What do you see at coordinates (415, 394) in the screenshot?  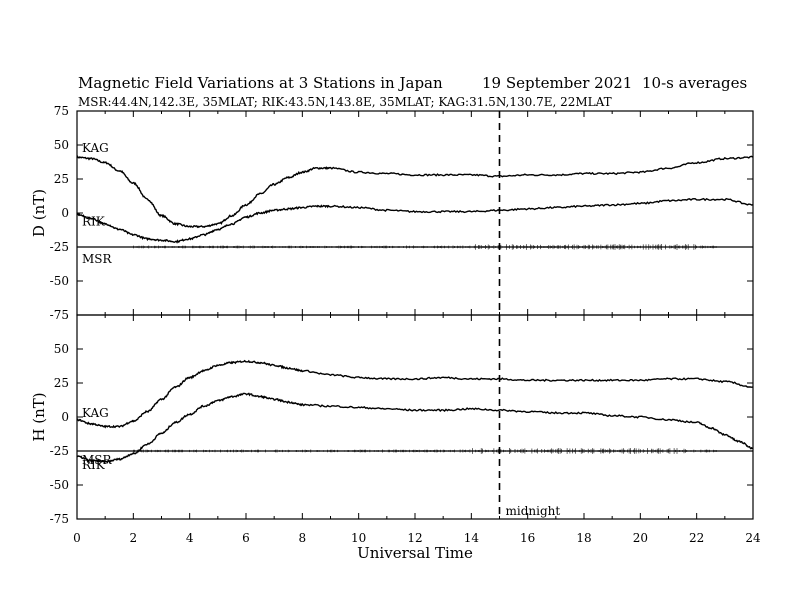 I see `series-line-kag-H` at bounding box center [415, 394].